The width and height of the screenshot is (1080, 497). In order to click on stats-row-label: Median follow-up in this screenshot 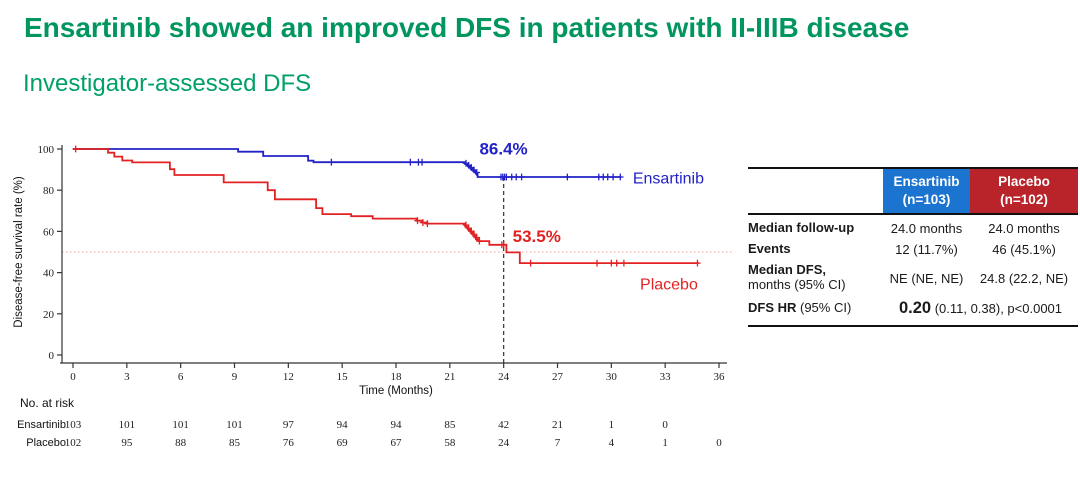, I will do `click(801, 228)`.